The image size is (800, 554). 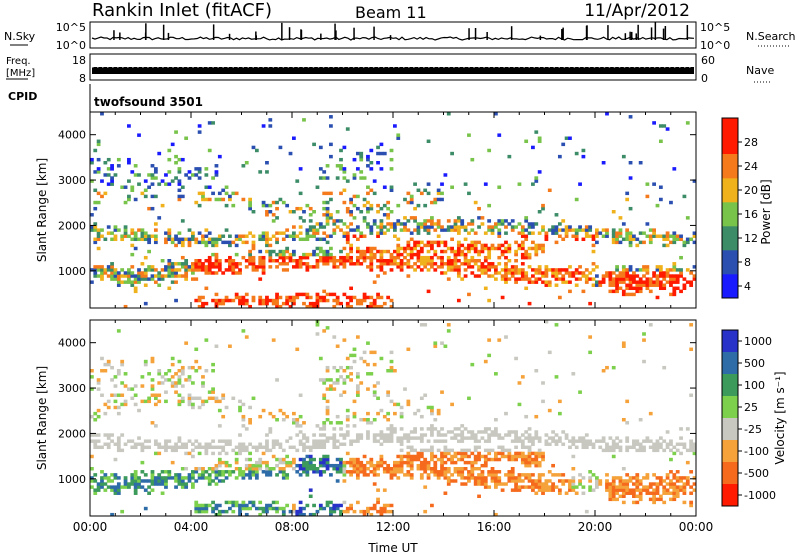 What do you see at coordinates (756, 473) in the screenshot?
I see `colorbar-tick-label: -500` at bounding box center [756, 473].